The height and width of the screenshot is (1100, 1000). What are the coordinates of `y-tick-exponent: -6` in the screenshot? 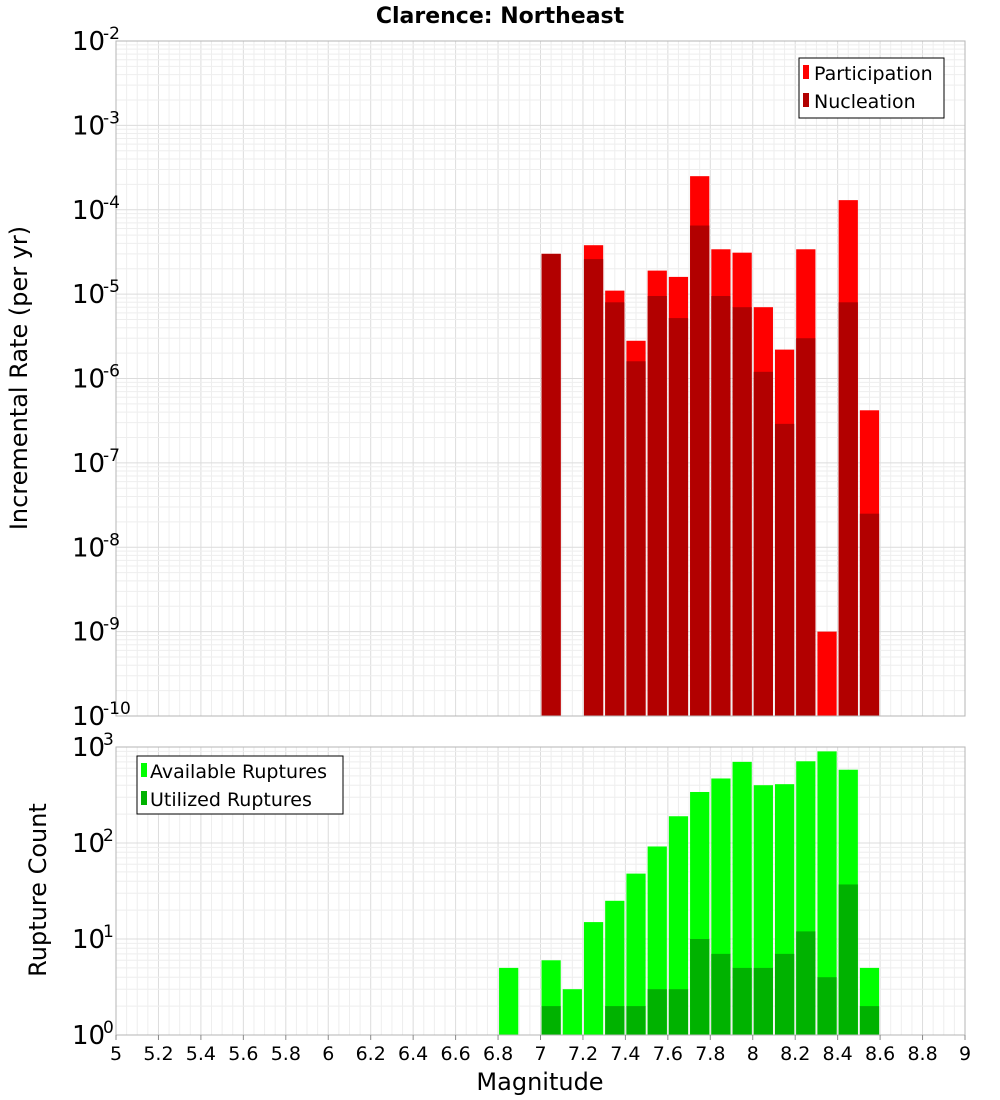 It's located at (111, 372).